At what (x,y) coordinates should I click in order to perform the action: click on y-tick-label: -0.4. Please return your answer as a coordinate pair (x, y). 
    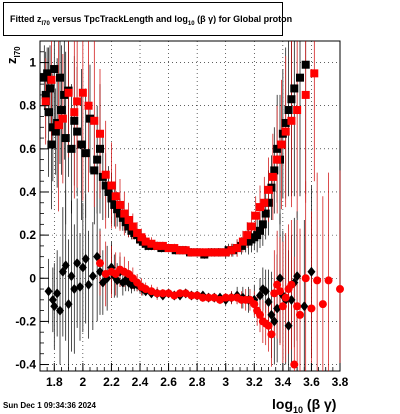
    Looking at the image, I should click on (25, 365).